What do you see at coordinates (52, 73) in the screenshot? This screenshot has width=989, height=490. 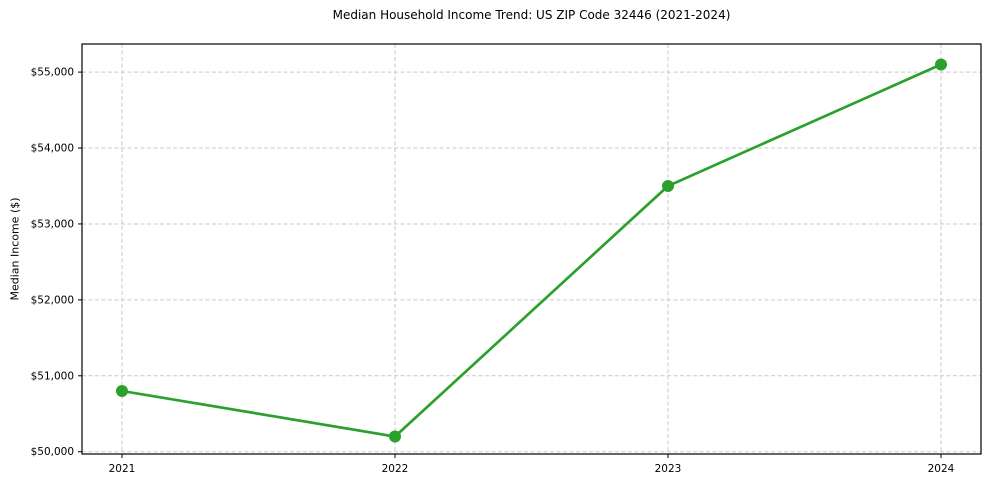 I see `y-tick-label: $55,000` at bounding box center [52, 73].